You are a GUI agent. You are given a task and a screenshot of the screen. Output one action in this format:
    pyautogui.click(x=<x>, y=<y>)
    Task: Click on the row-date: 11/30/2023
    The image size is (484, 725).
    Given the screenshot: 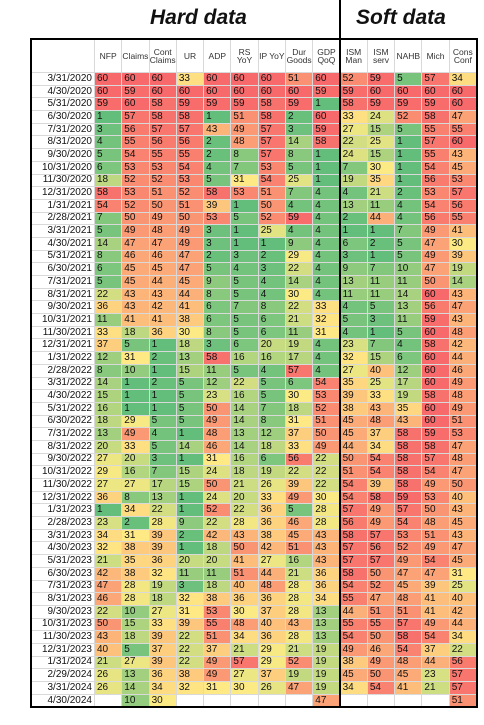 What is the action you would take?
    pyautogui.click(x=63, y=637)
    